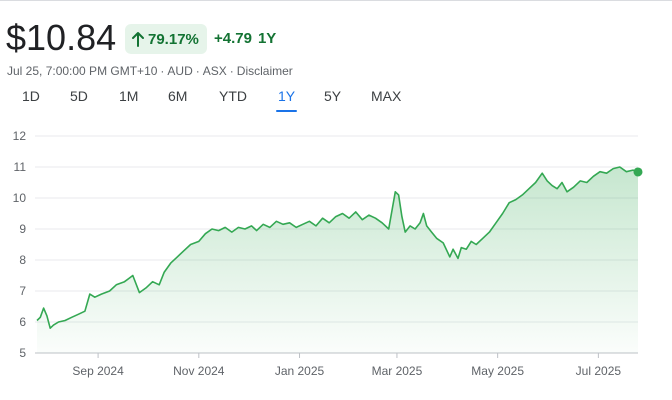 The width and height of the screenshot is (672, 400). Describe the element at coordinates (267, 38) in the screenshot. I see `change-period: 1Y` at that location.